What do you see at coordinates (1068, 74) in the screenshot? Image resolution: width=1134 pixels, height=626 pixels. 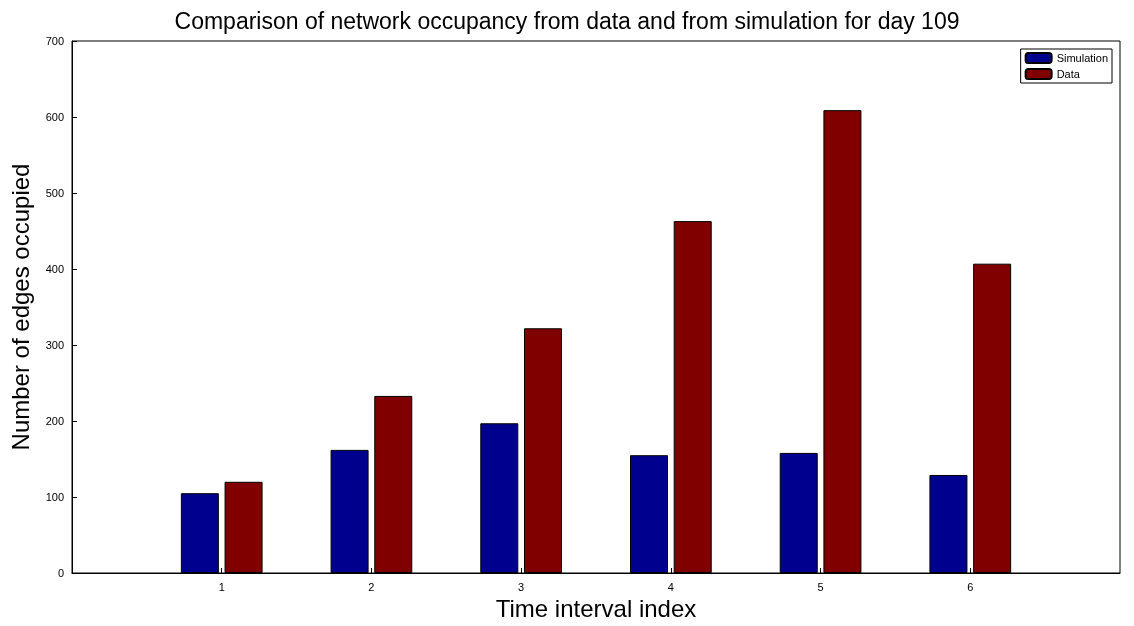 I see `legend-label: Data` at bounding box center [1068, 74].